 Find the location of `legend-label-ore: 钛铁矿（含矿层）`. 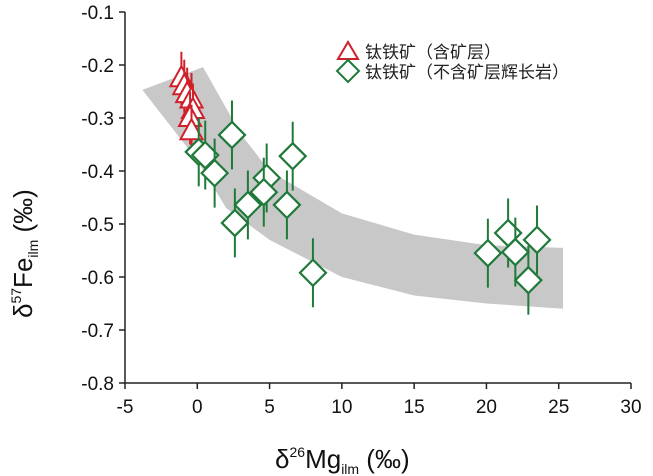

legend-label-ore: 钛铁矿（含矿层） is located at coordinates (433, 52).